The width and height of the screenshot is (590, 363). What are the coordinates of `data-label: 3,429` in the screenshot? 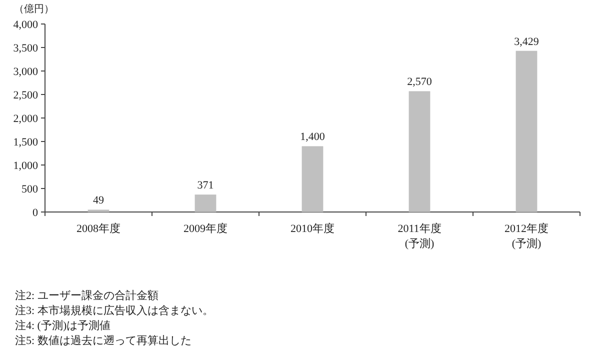 It's located at (527, 42).